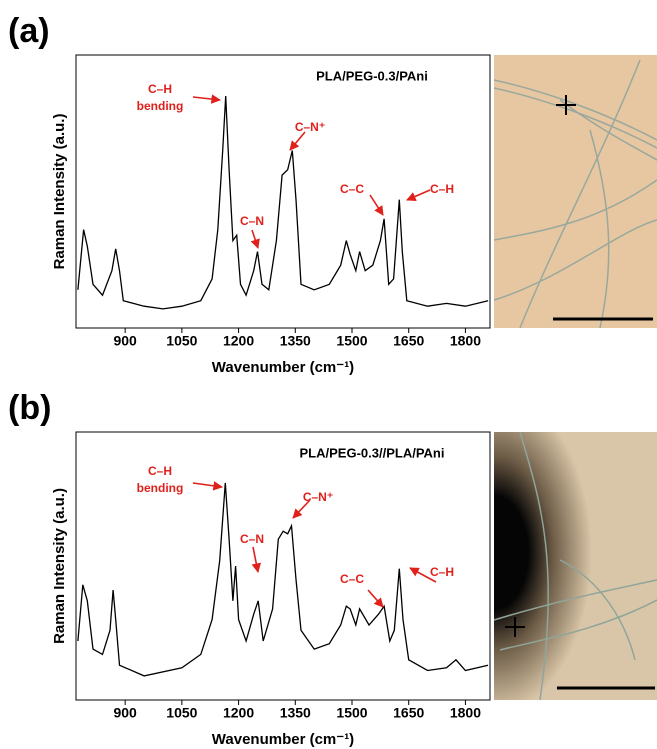 The image size is (657, 749). I want to click on micrograph-b, so click(575, 566).